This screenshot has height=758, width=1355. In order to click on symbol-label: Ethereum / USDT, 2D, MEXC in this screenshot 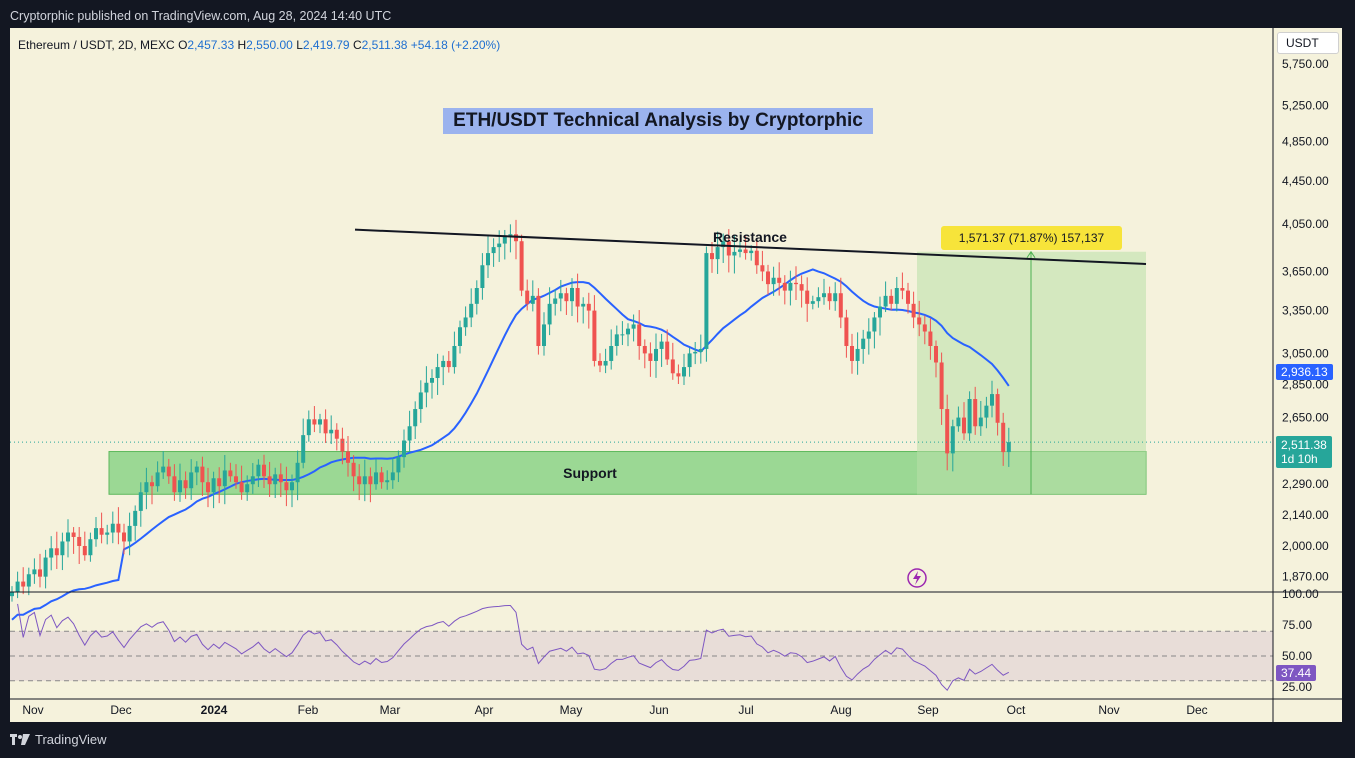, I will do `click(96, 45)`.